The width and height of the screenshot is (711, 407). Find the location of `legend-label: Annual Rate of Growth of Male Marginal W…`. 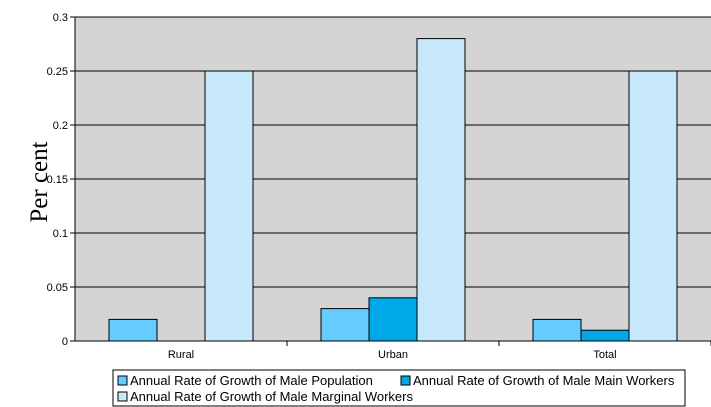

legend-label: Annual Rate of Growth of Male Marginal W… is located at coordinates (271, 396).